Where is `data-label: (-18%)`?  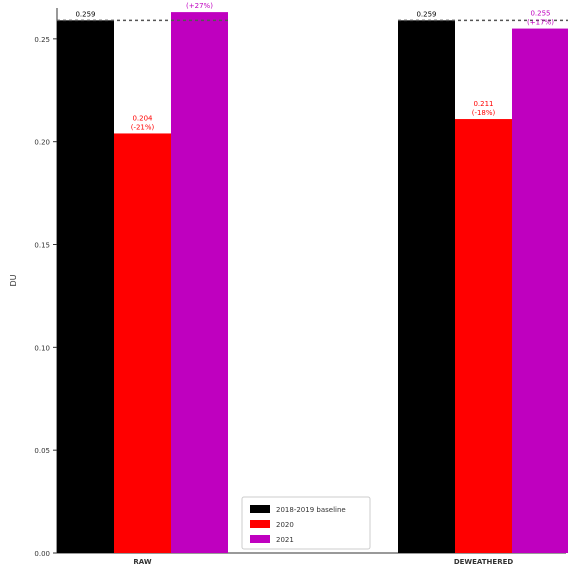
data-label: (-18%) is located at coordinates (484, 113).